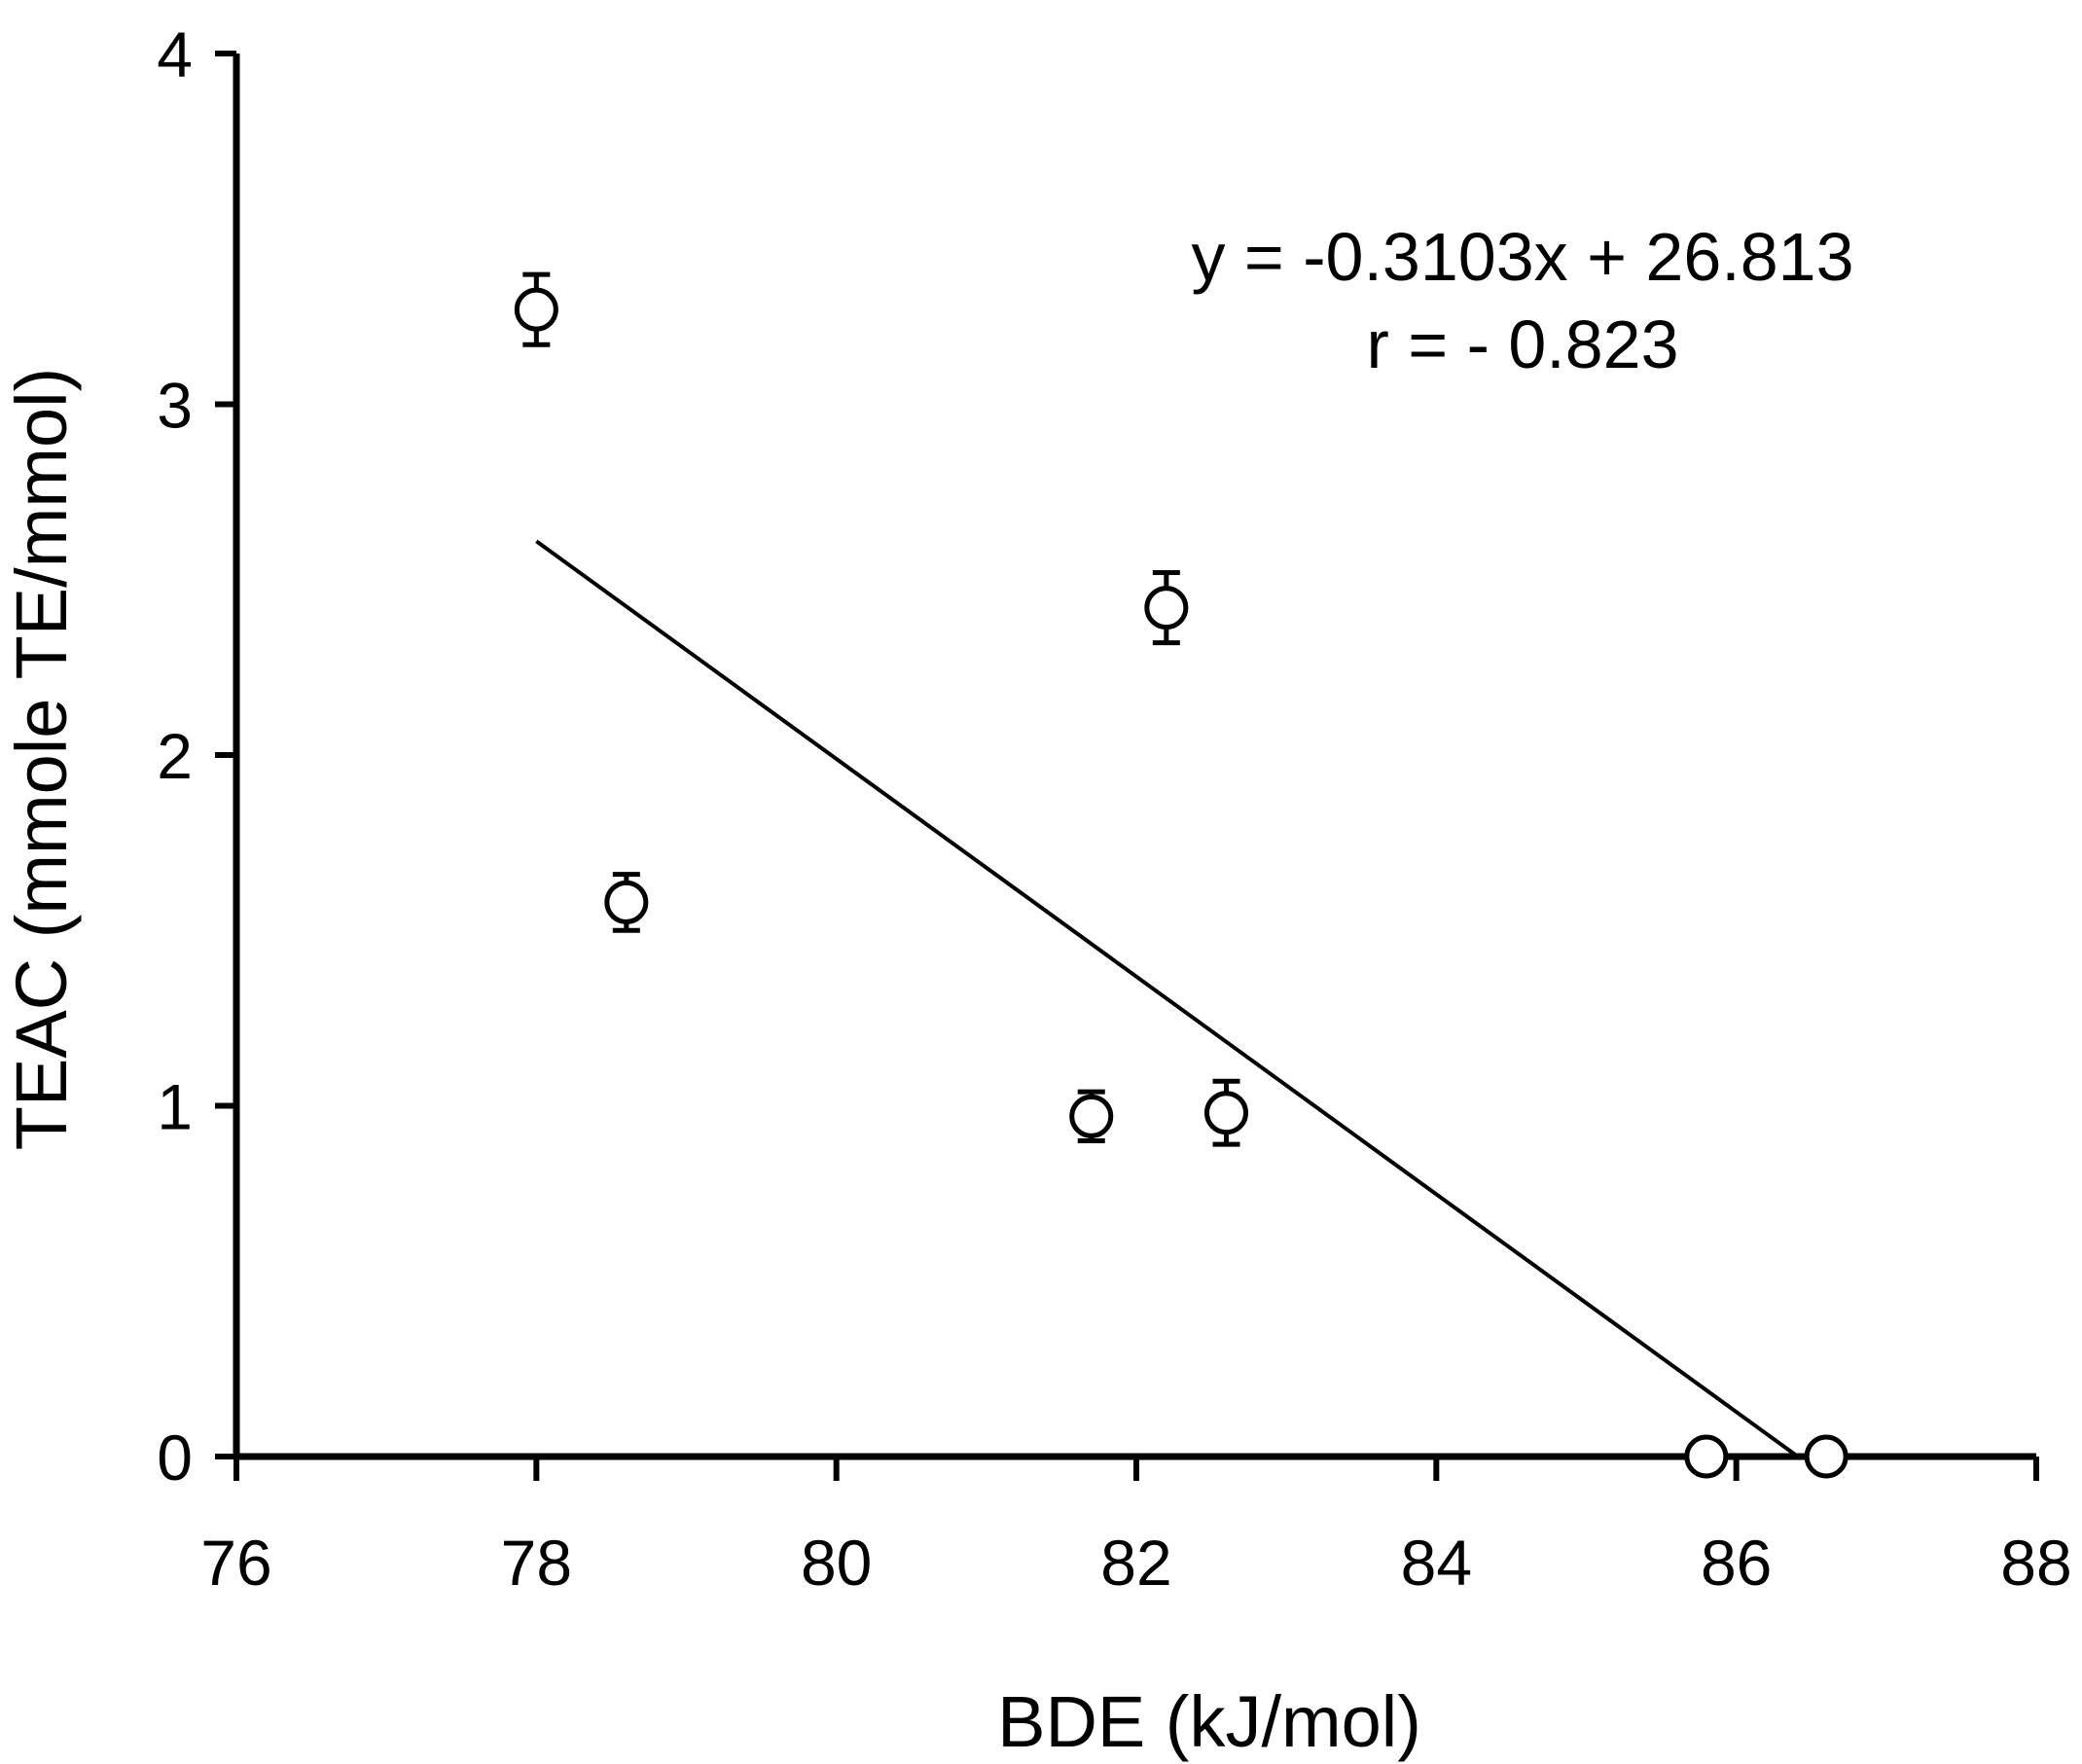 The width and height of the screenshot is (2082, 1764). I want to click on x-axis-ticks: 76 78 80 82 84 86 88, so click(1136, 1528).